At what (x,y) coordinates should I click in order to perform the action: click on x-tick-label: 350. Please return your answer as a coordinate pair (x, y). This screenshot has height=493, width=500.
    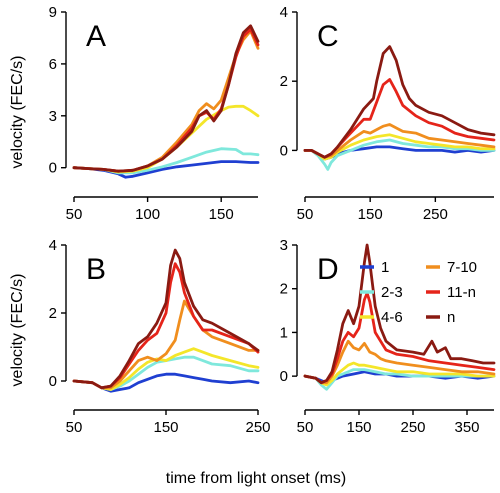
    Looking at the image, I should click on (466, 427).